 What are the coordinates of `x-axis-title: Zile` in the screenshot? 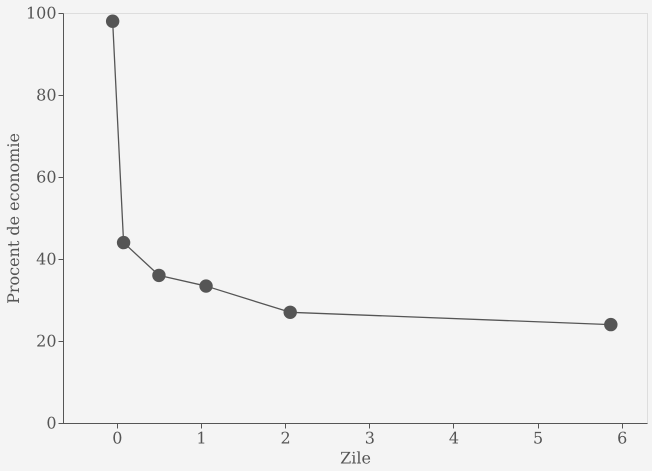 It's located at (355, 458).